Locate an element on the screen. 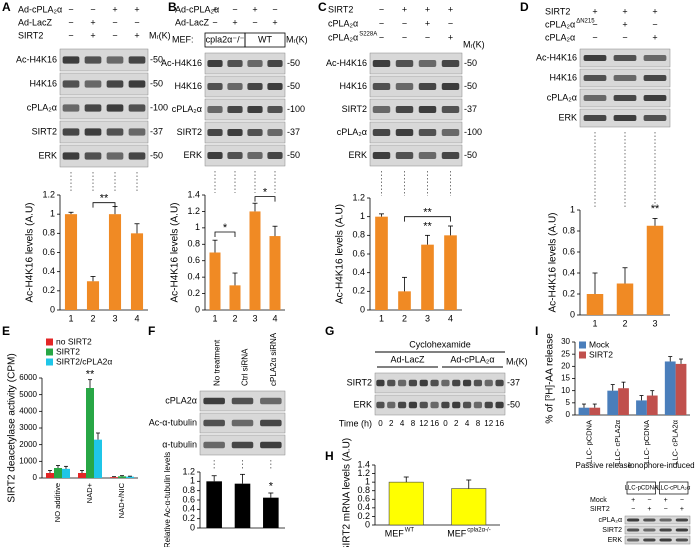 The height and width of the screenshot is (547, 696). time-value: 12 is located at coordinates (488, 423).